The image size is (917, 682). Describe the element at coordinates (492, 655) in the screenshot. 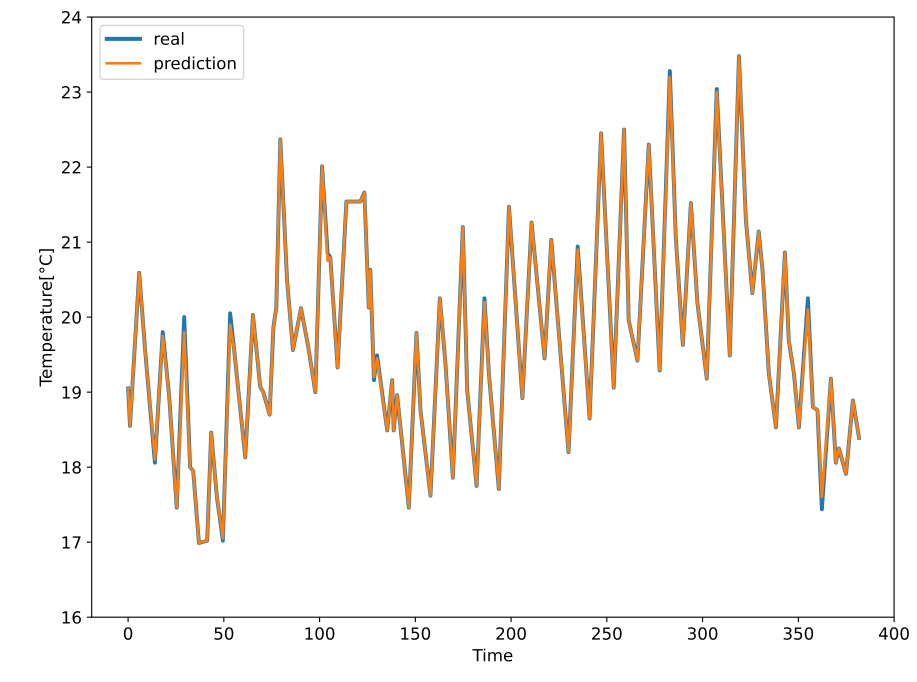

I see `x-axis-title: Time` at that location.